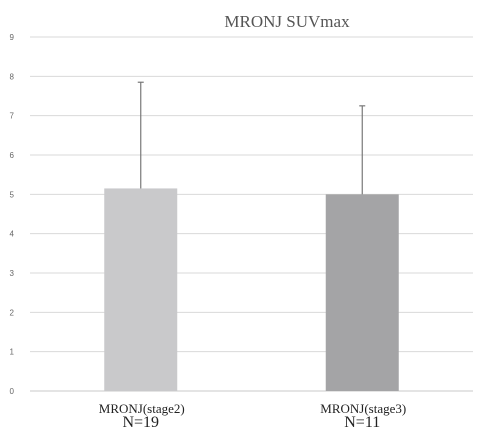 This screenshot has height=435, width=483. What do you see at coordinates (12, 312) in the screenshot?
I see `y-tick-2: 2` at bounding box center [12, 312].